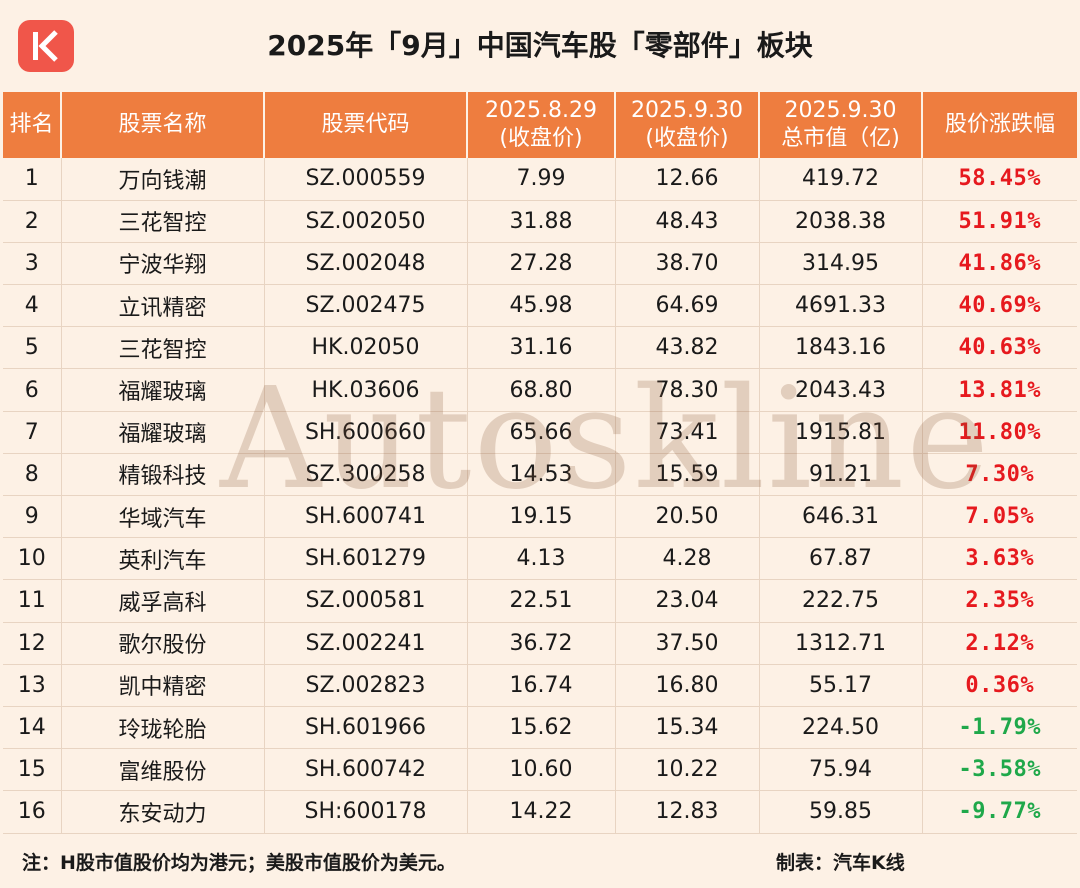 This screenshot has height=888, width=1080. I want to click on cell-change: -3.58%, so click(999, 769).